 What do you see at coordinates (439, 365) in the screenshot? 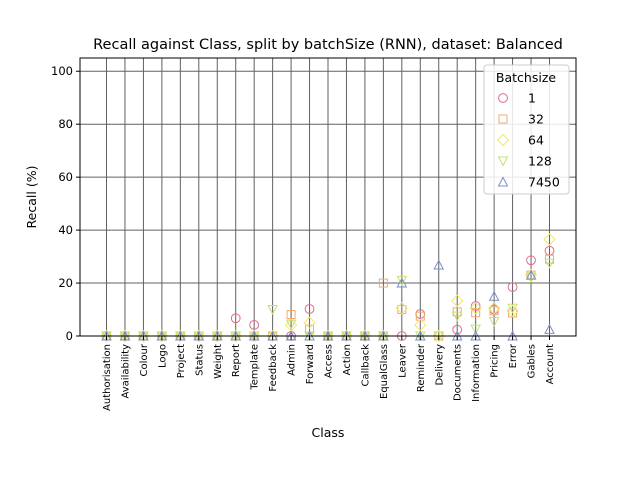
I see `x-tick-label: Delivery` at bounding box center [439, 365].